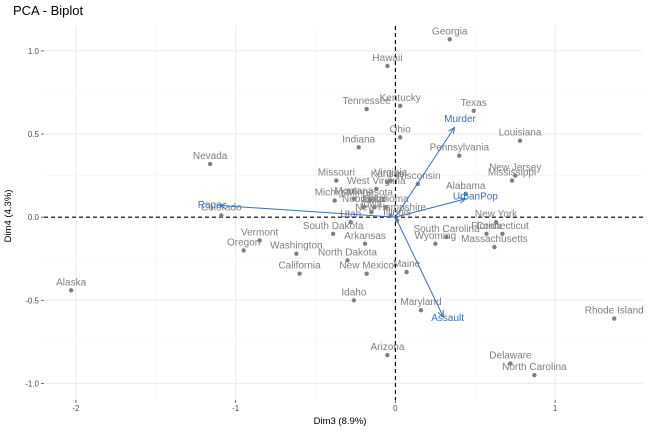 This screenshot has width=648, height=432. I want to click on point-label: Tennessee, so click(366, 101).